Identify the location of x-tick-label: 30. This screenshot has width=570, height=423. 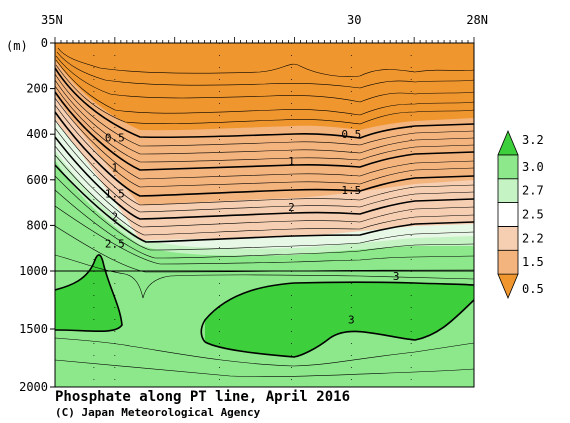
(354, 20).